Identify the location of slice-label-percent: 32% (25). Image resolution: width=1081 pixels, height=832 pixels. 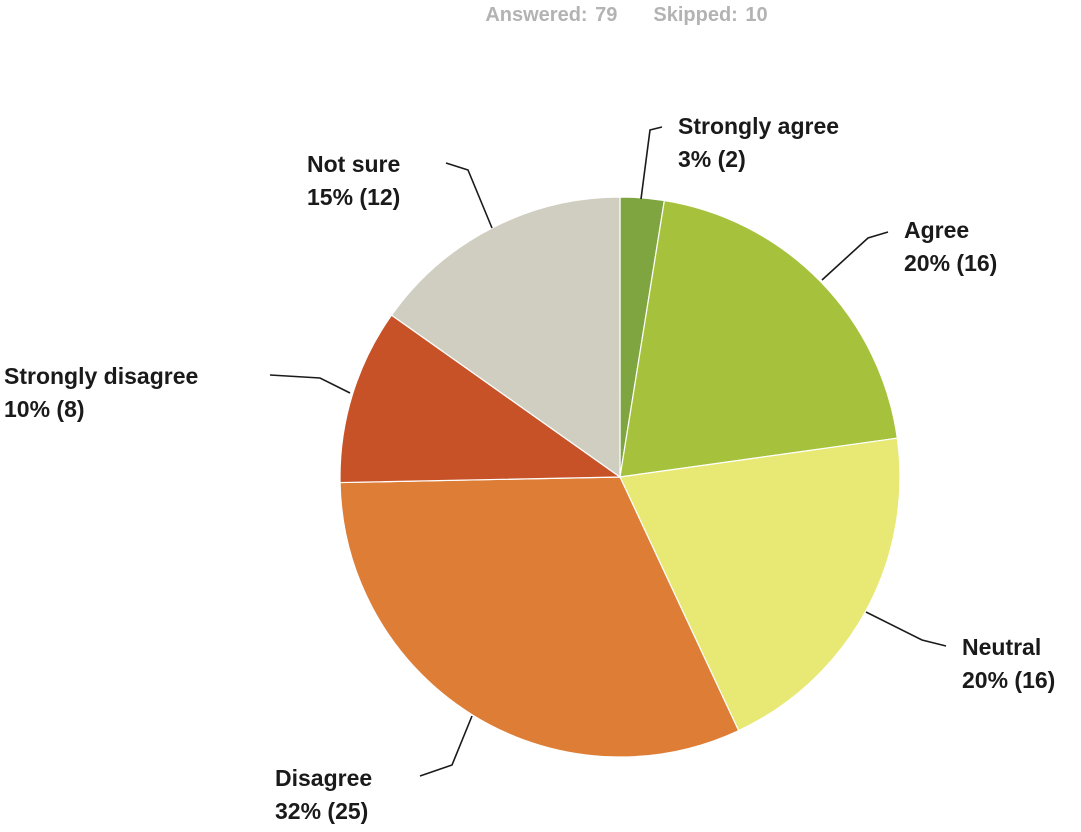
(321, 811).